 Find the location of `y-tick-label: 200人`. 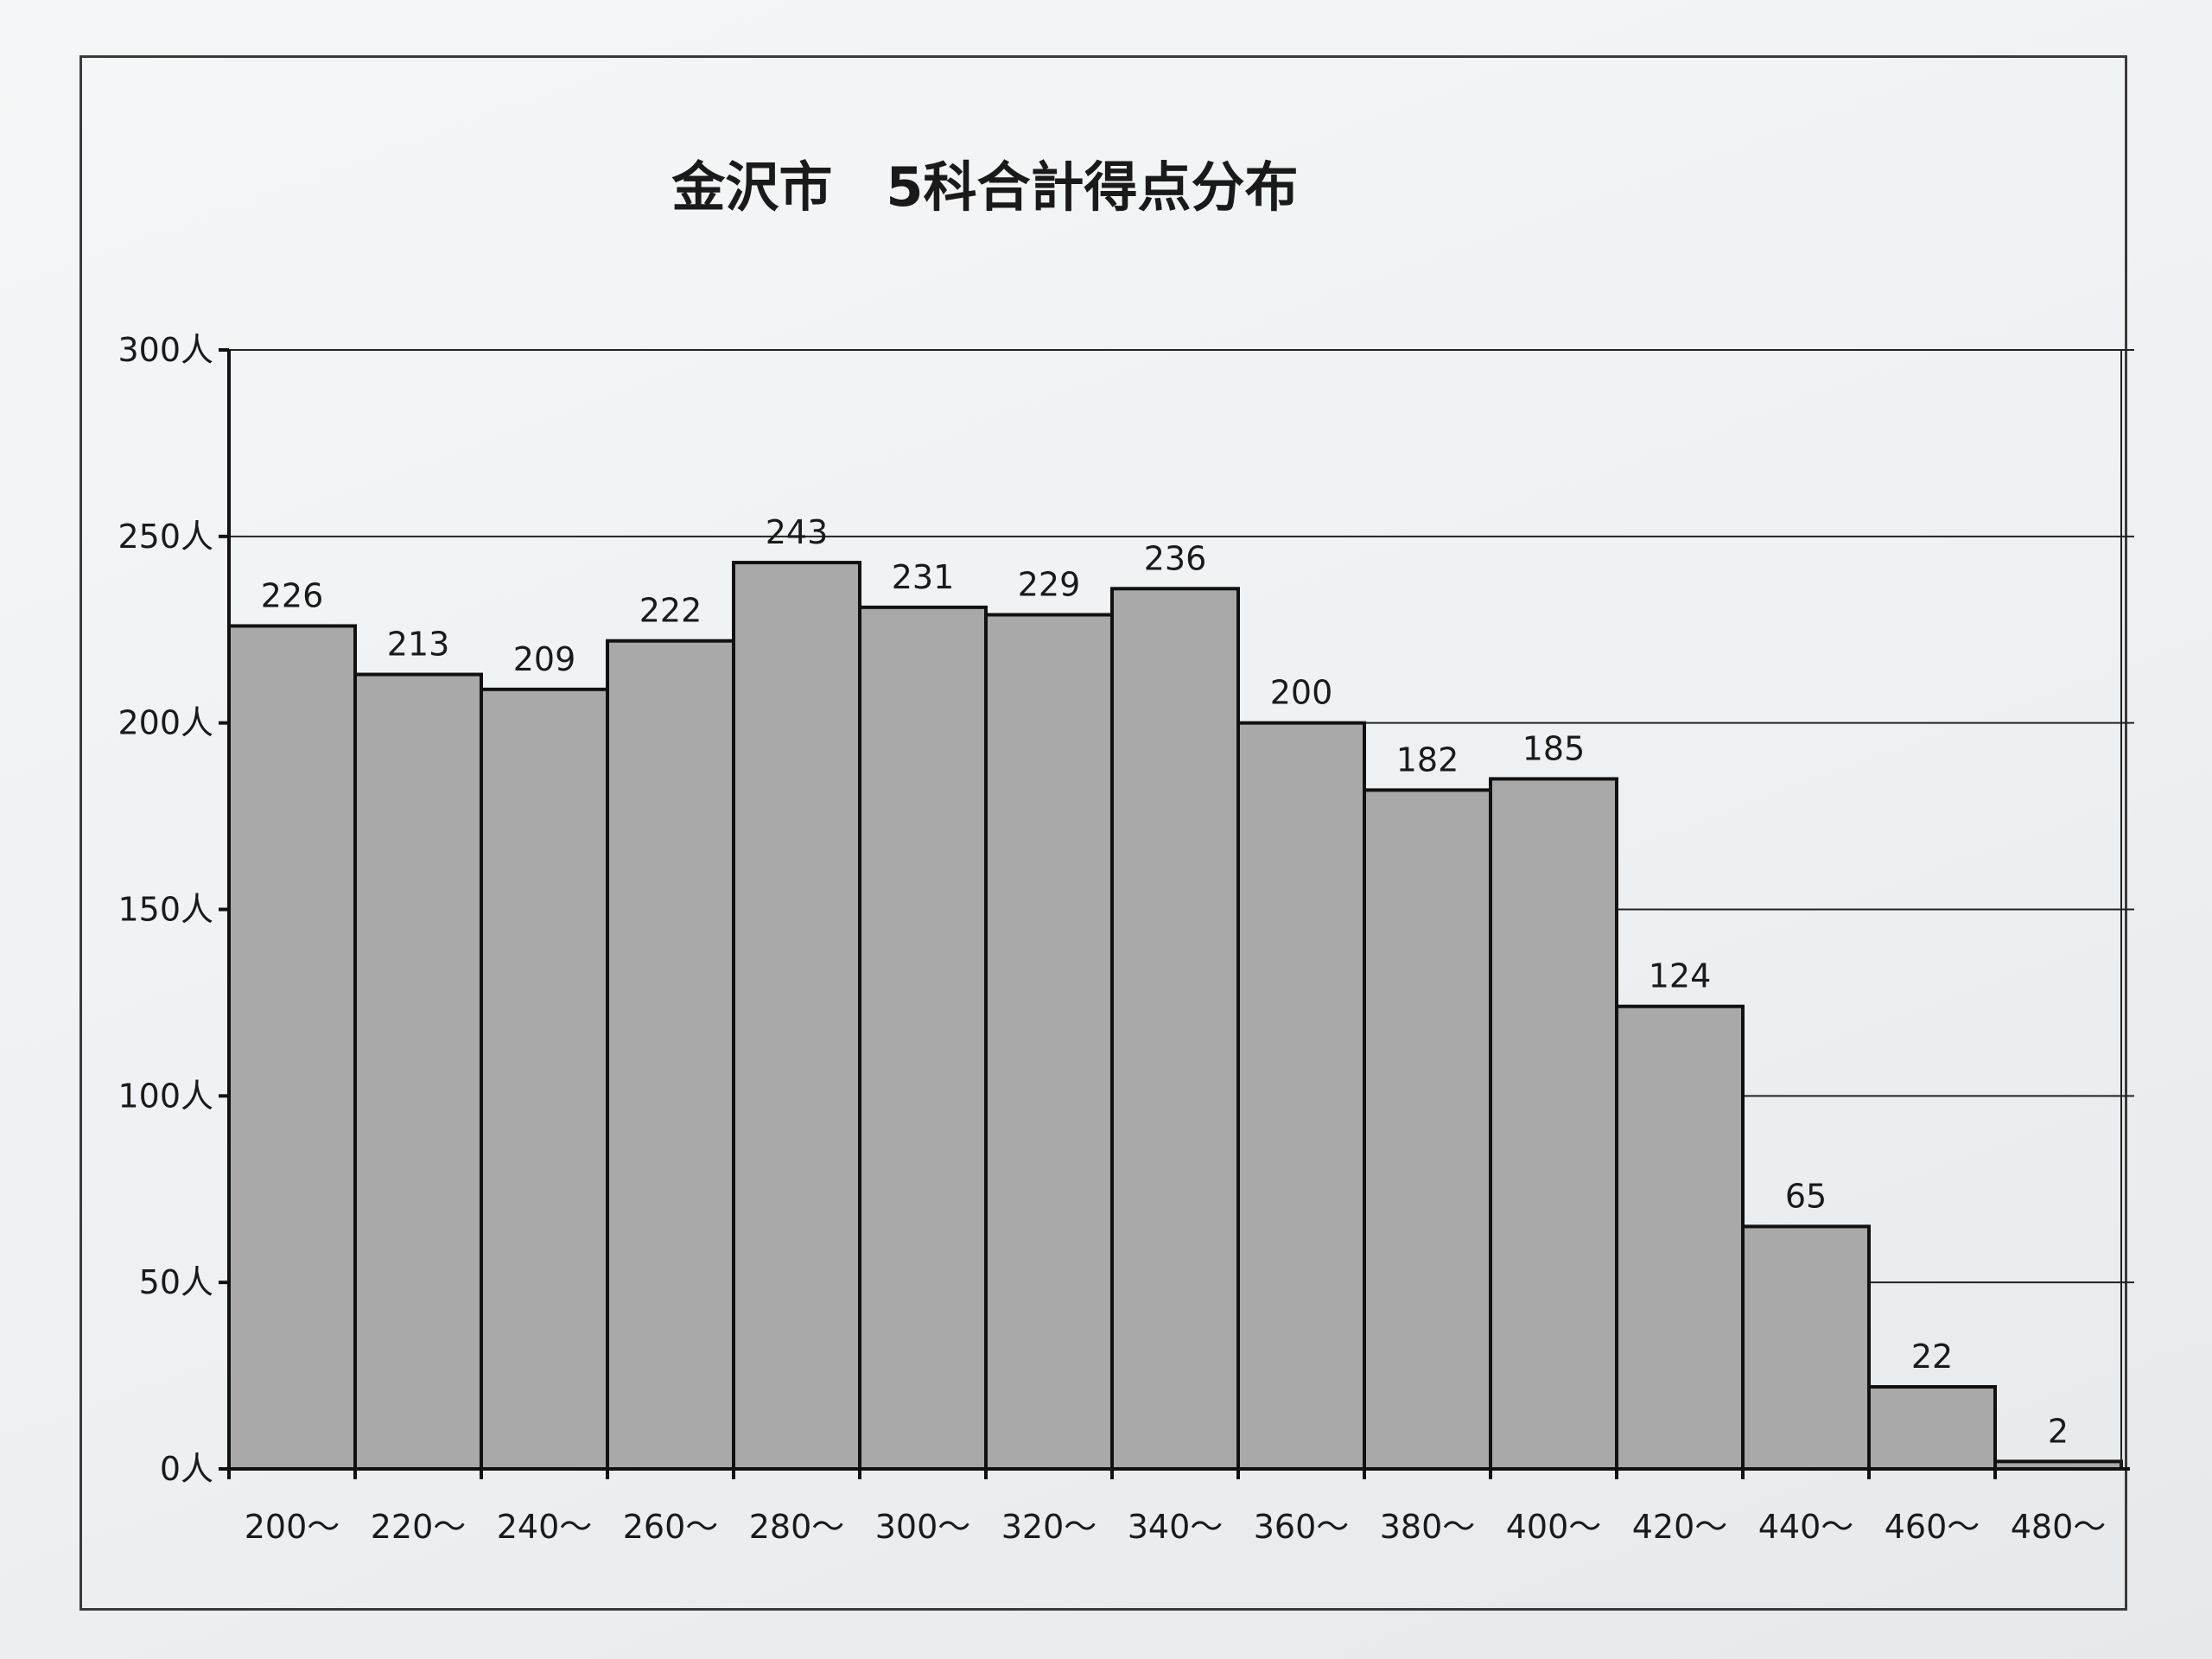

y-tick-label: 200人 is located at coordinates (165, 723).